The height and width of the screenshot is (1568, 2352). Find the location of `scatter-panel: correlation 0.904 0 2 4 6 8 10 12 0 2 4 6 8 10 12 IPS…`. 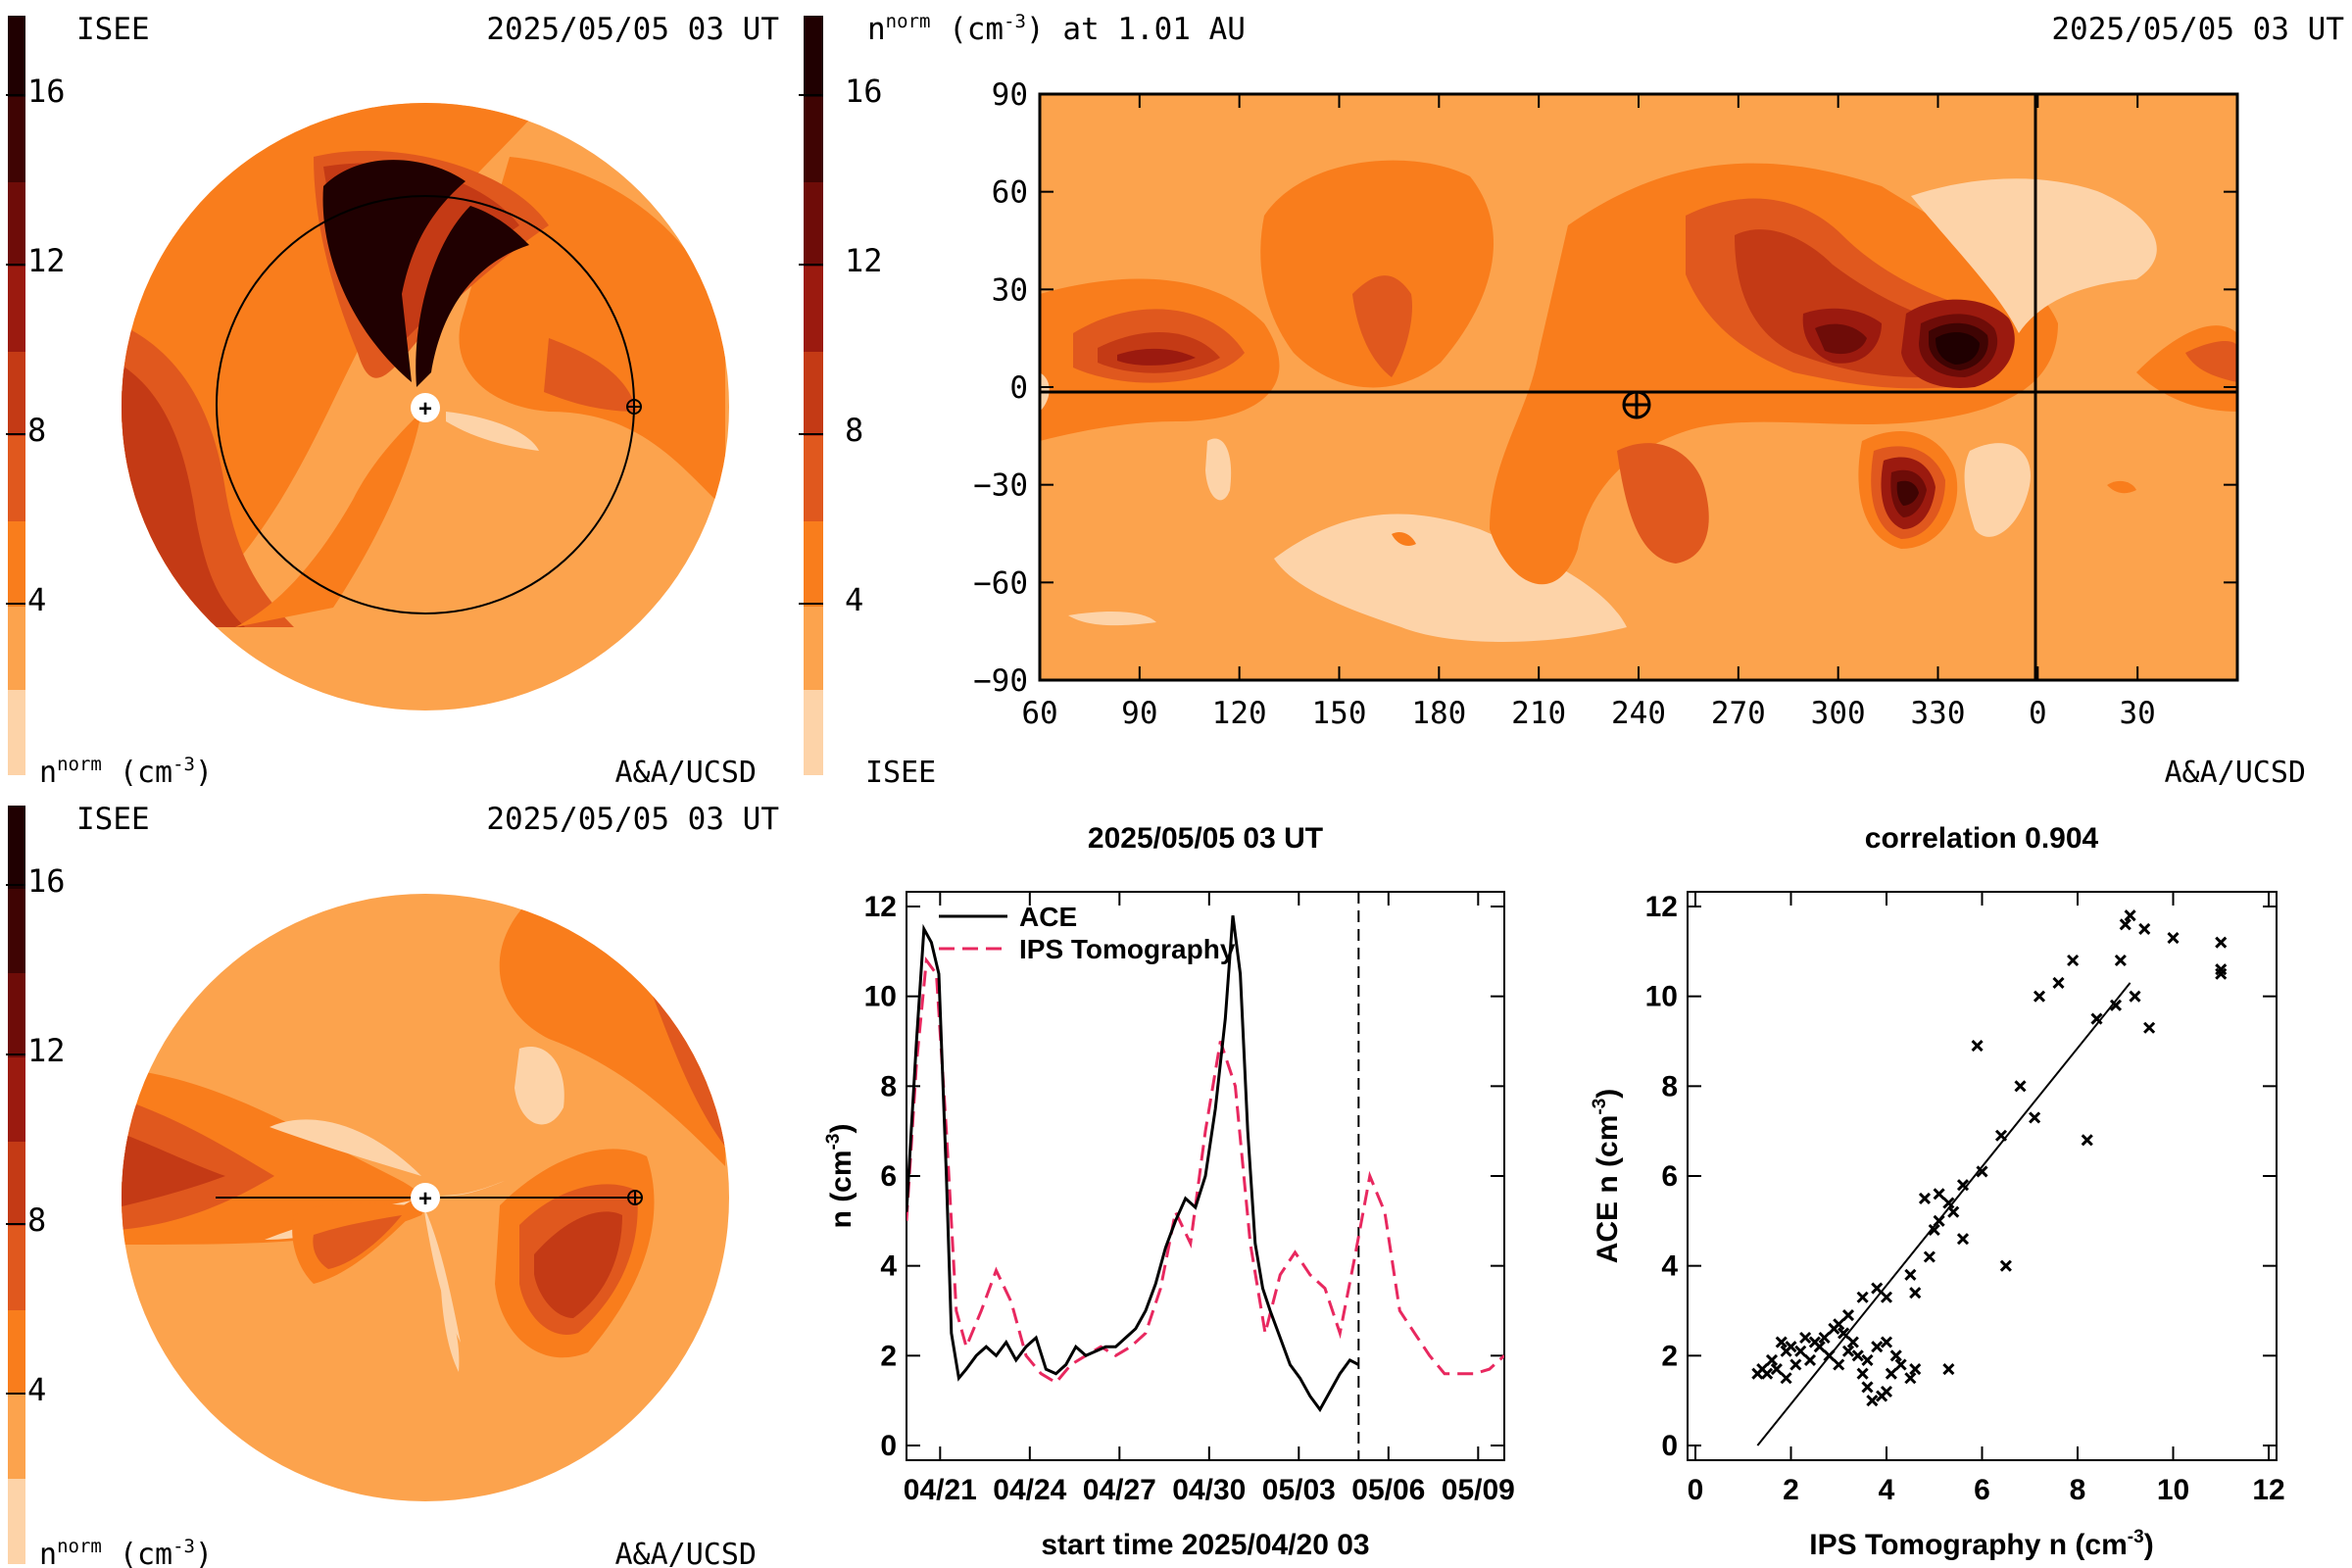

scatter-panel: correlation 0.904 0 2 4 6 8 10 12 0 2 4 6 8 10 12 IPS… is located at coordinates (1937, 1191).